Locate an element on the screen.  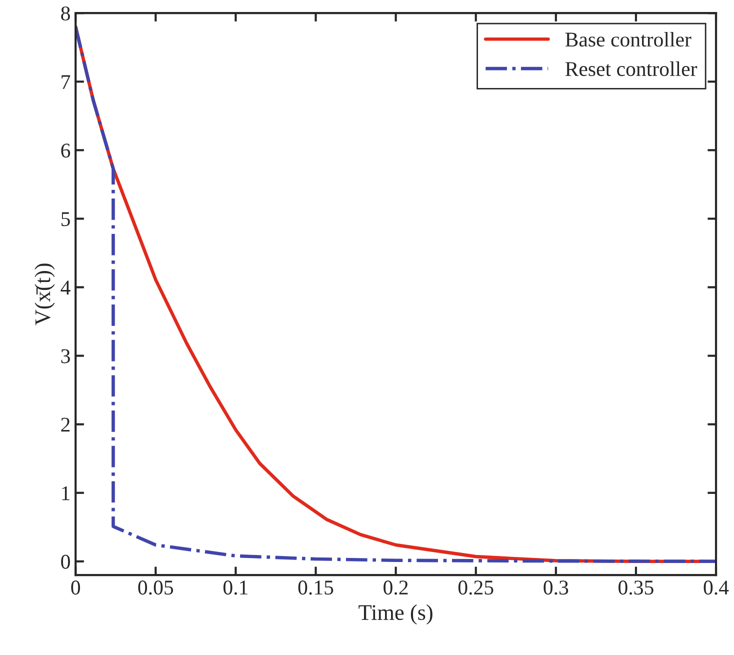
y-tick-label: 8 is located at coordinates (65, 13).